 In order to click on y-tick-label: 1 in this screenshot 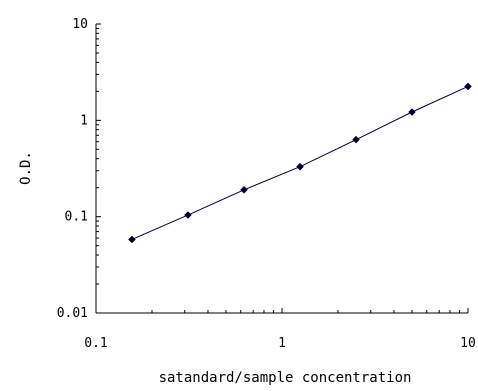, I will do `click(84, 120)`.